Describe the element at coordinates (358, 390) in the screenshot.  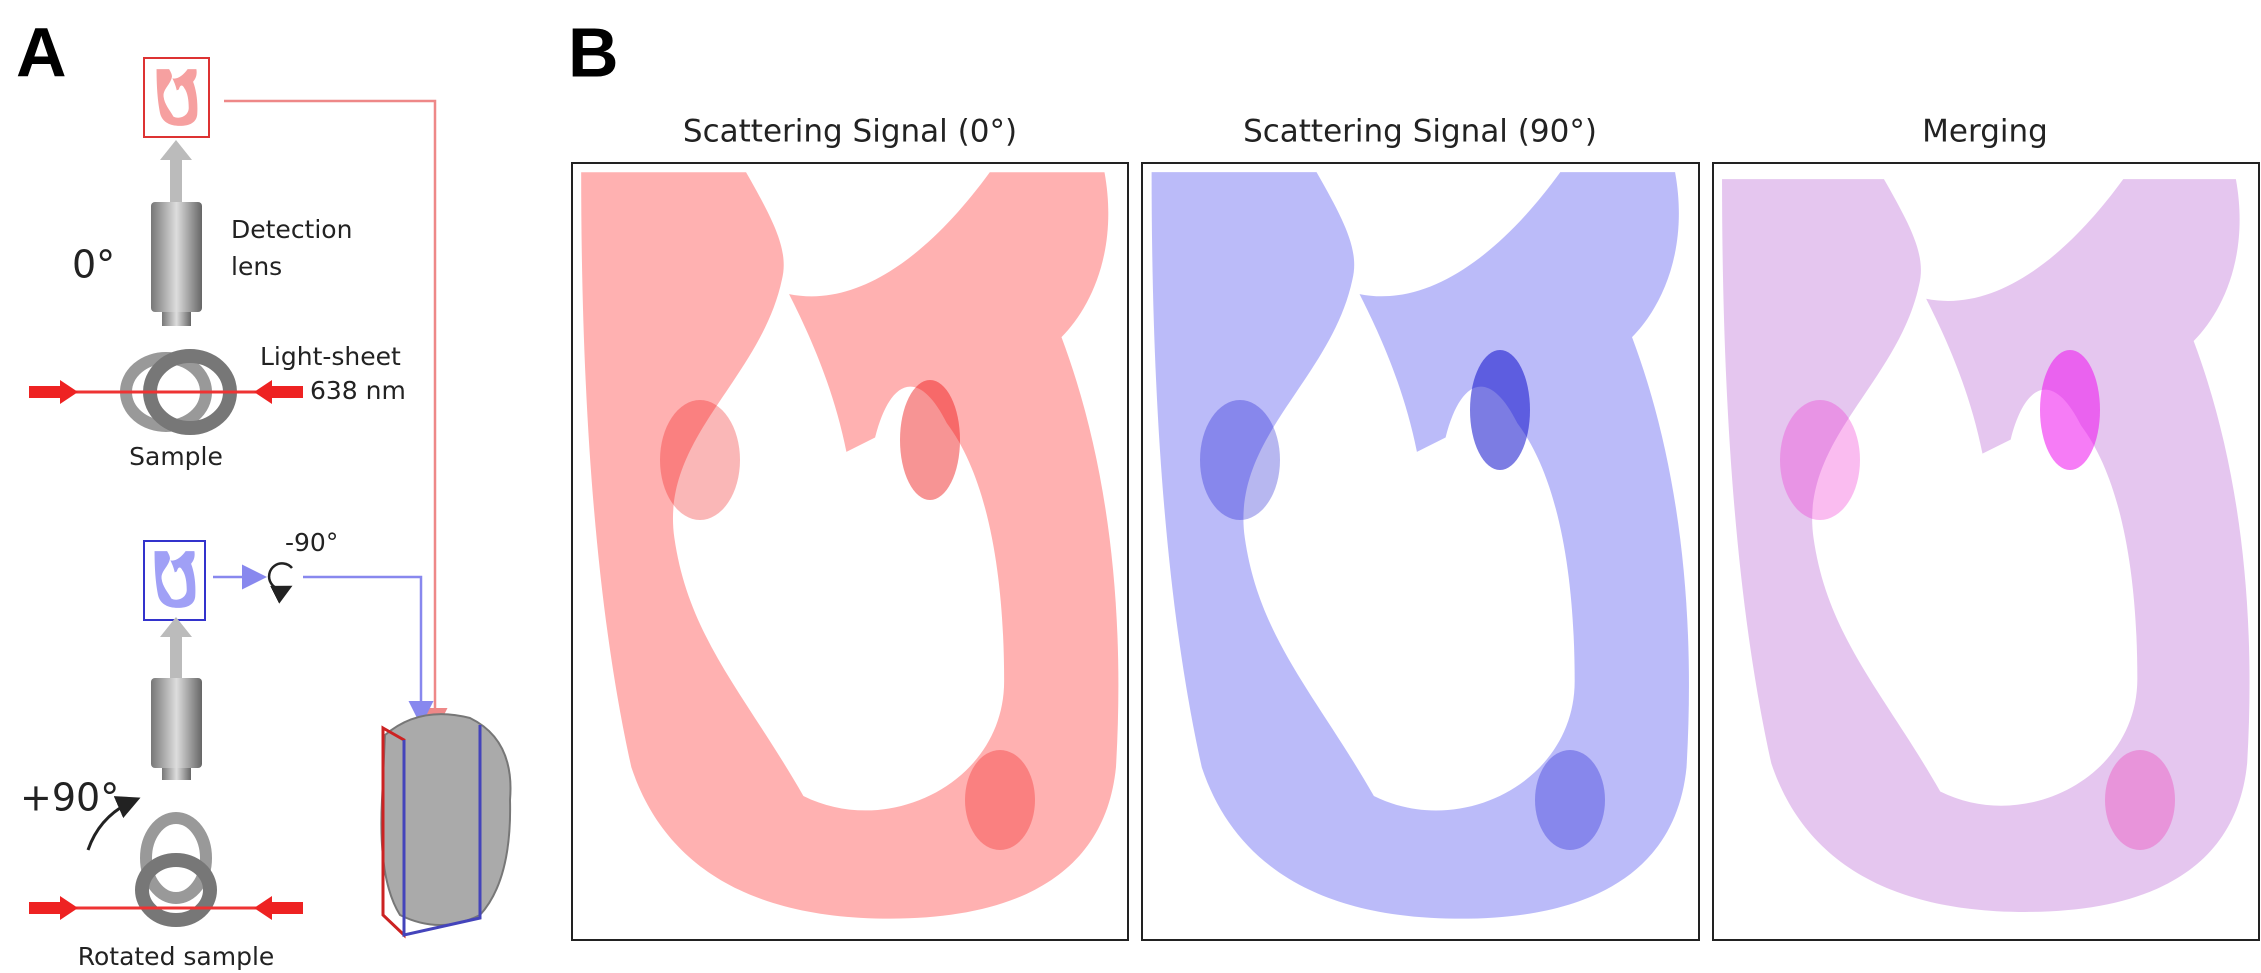
I see `text: 638 nm` at that location.